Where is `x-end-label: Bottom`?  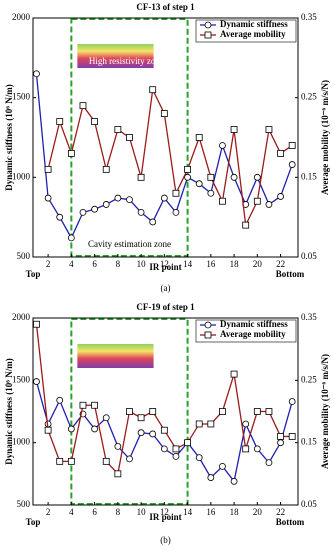
x-end-label: Bottom is located at coordinates (290, 522).